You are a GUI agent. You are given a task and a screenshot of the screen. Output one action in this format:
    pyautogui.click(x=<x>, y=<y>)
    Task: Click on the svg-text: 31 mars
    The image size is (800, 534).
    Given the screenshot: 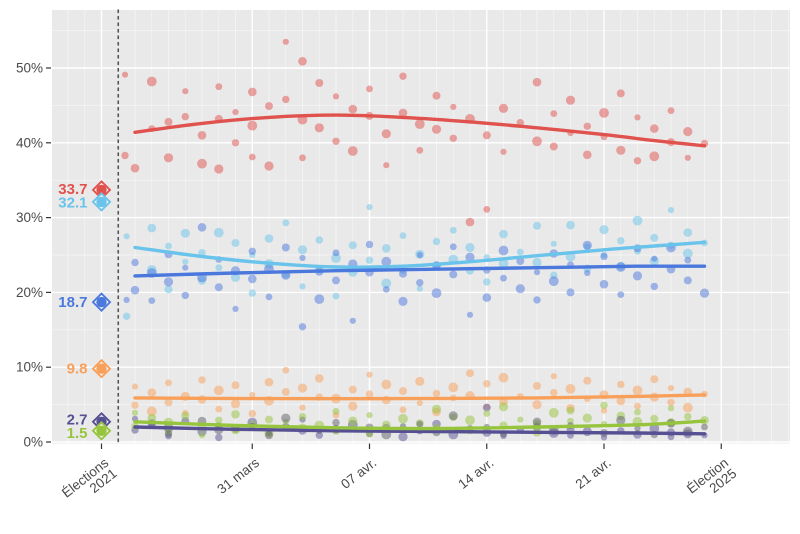 What is the action you would take?
    pyautogui.click(x=238, y=476)
    